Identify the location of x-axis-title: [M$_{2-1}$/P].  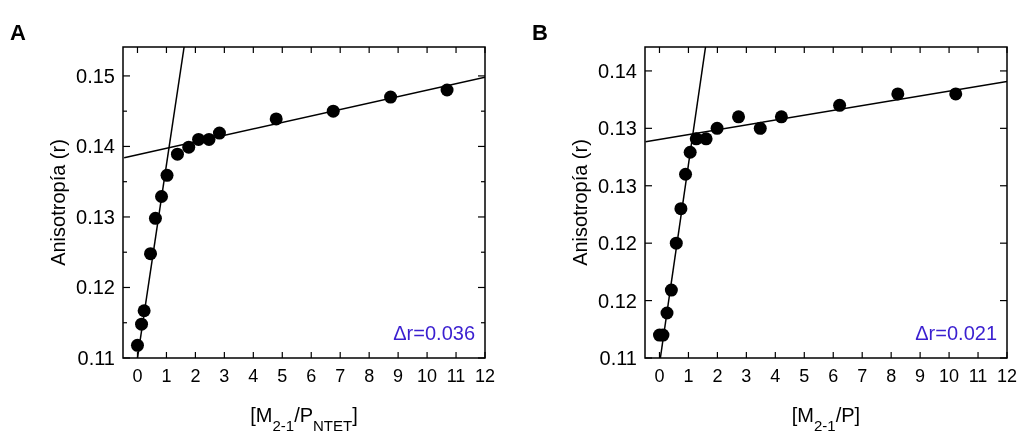
(826, 419).